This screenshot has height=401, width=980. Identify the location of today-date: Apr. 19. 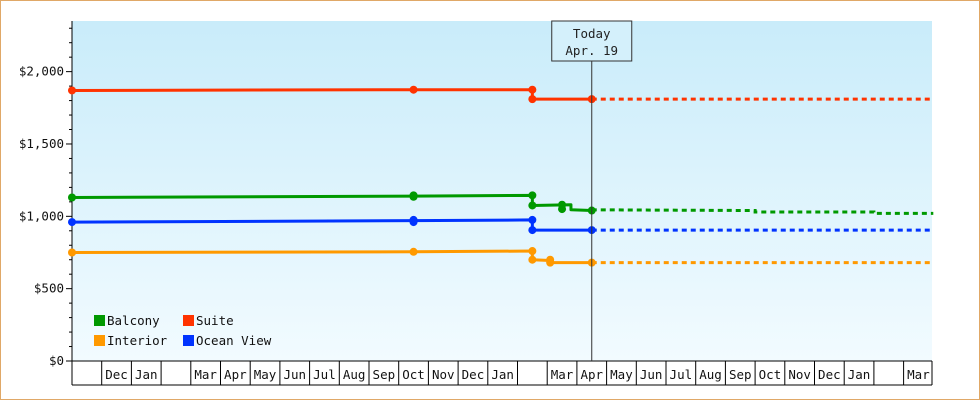
(591, 50).